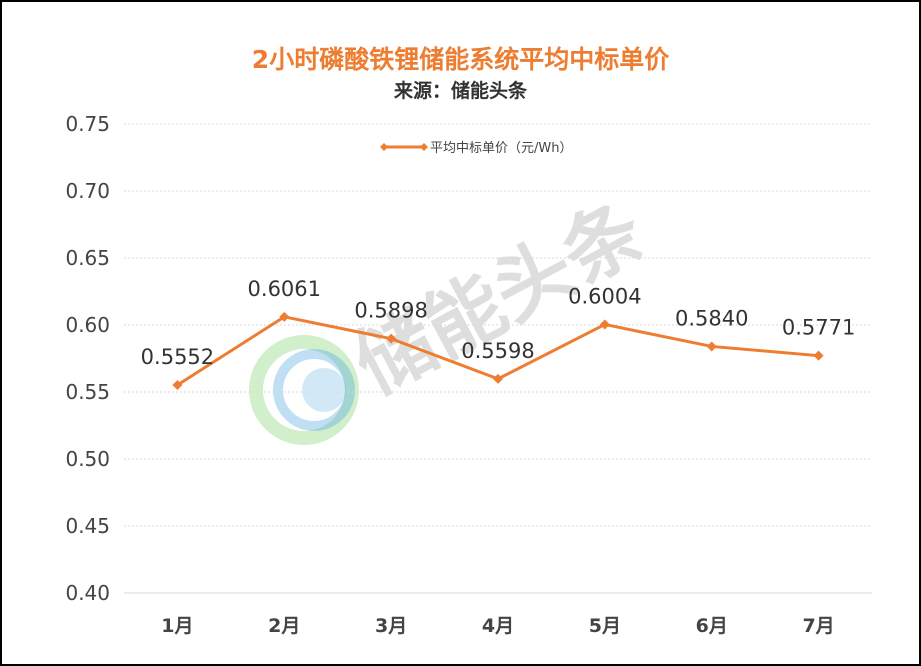 This screenshot has height=666, width=921. What do you see at coordinates (87, 392) in the screenshot?
I see `y-tick-label: 0.55` at bounding box center [87, 392].